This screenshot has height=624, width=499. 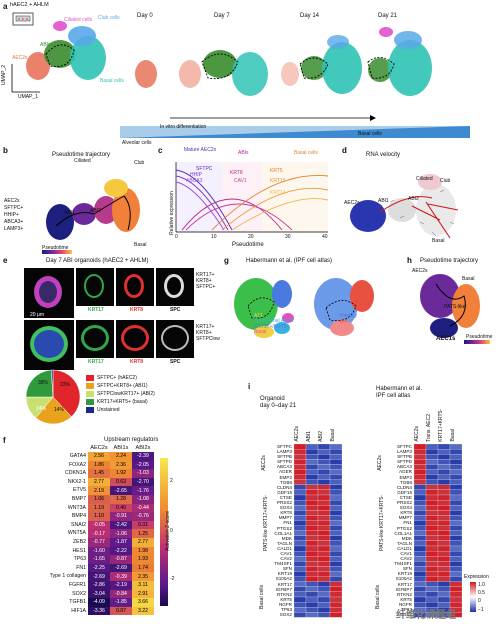 What do you see at coordinates (481, 610) in the screenshot?
I see `i-scale-tick: −1` at bounding box center [481, 610].